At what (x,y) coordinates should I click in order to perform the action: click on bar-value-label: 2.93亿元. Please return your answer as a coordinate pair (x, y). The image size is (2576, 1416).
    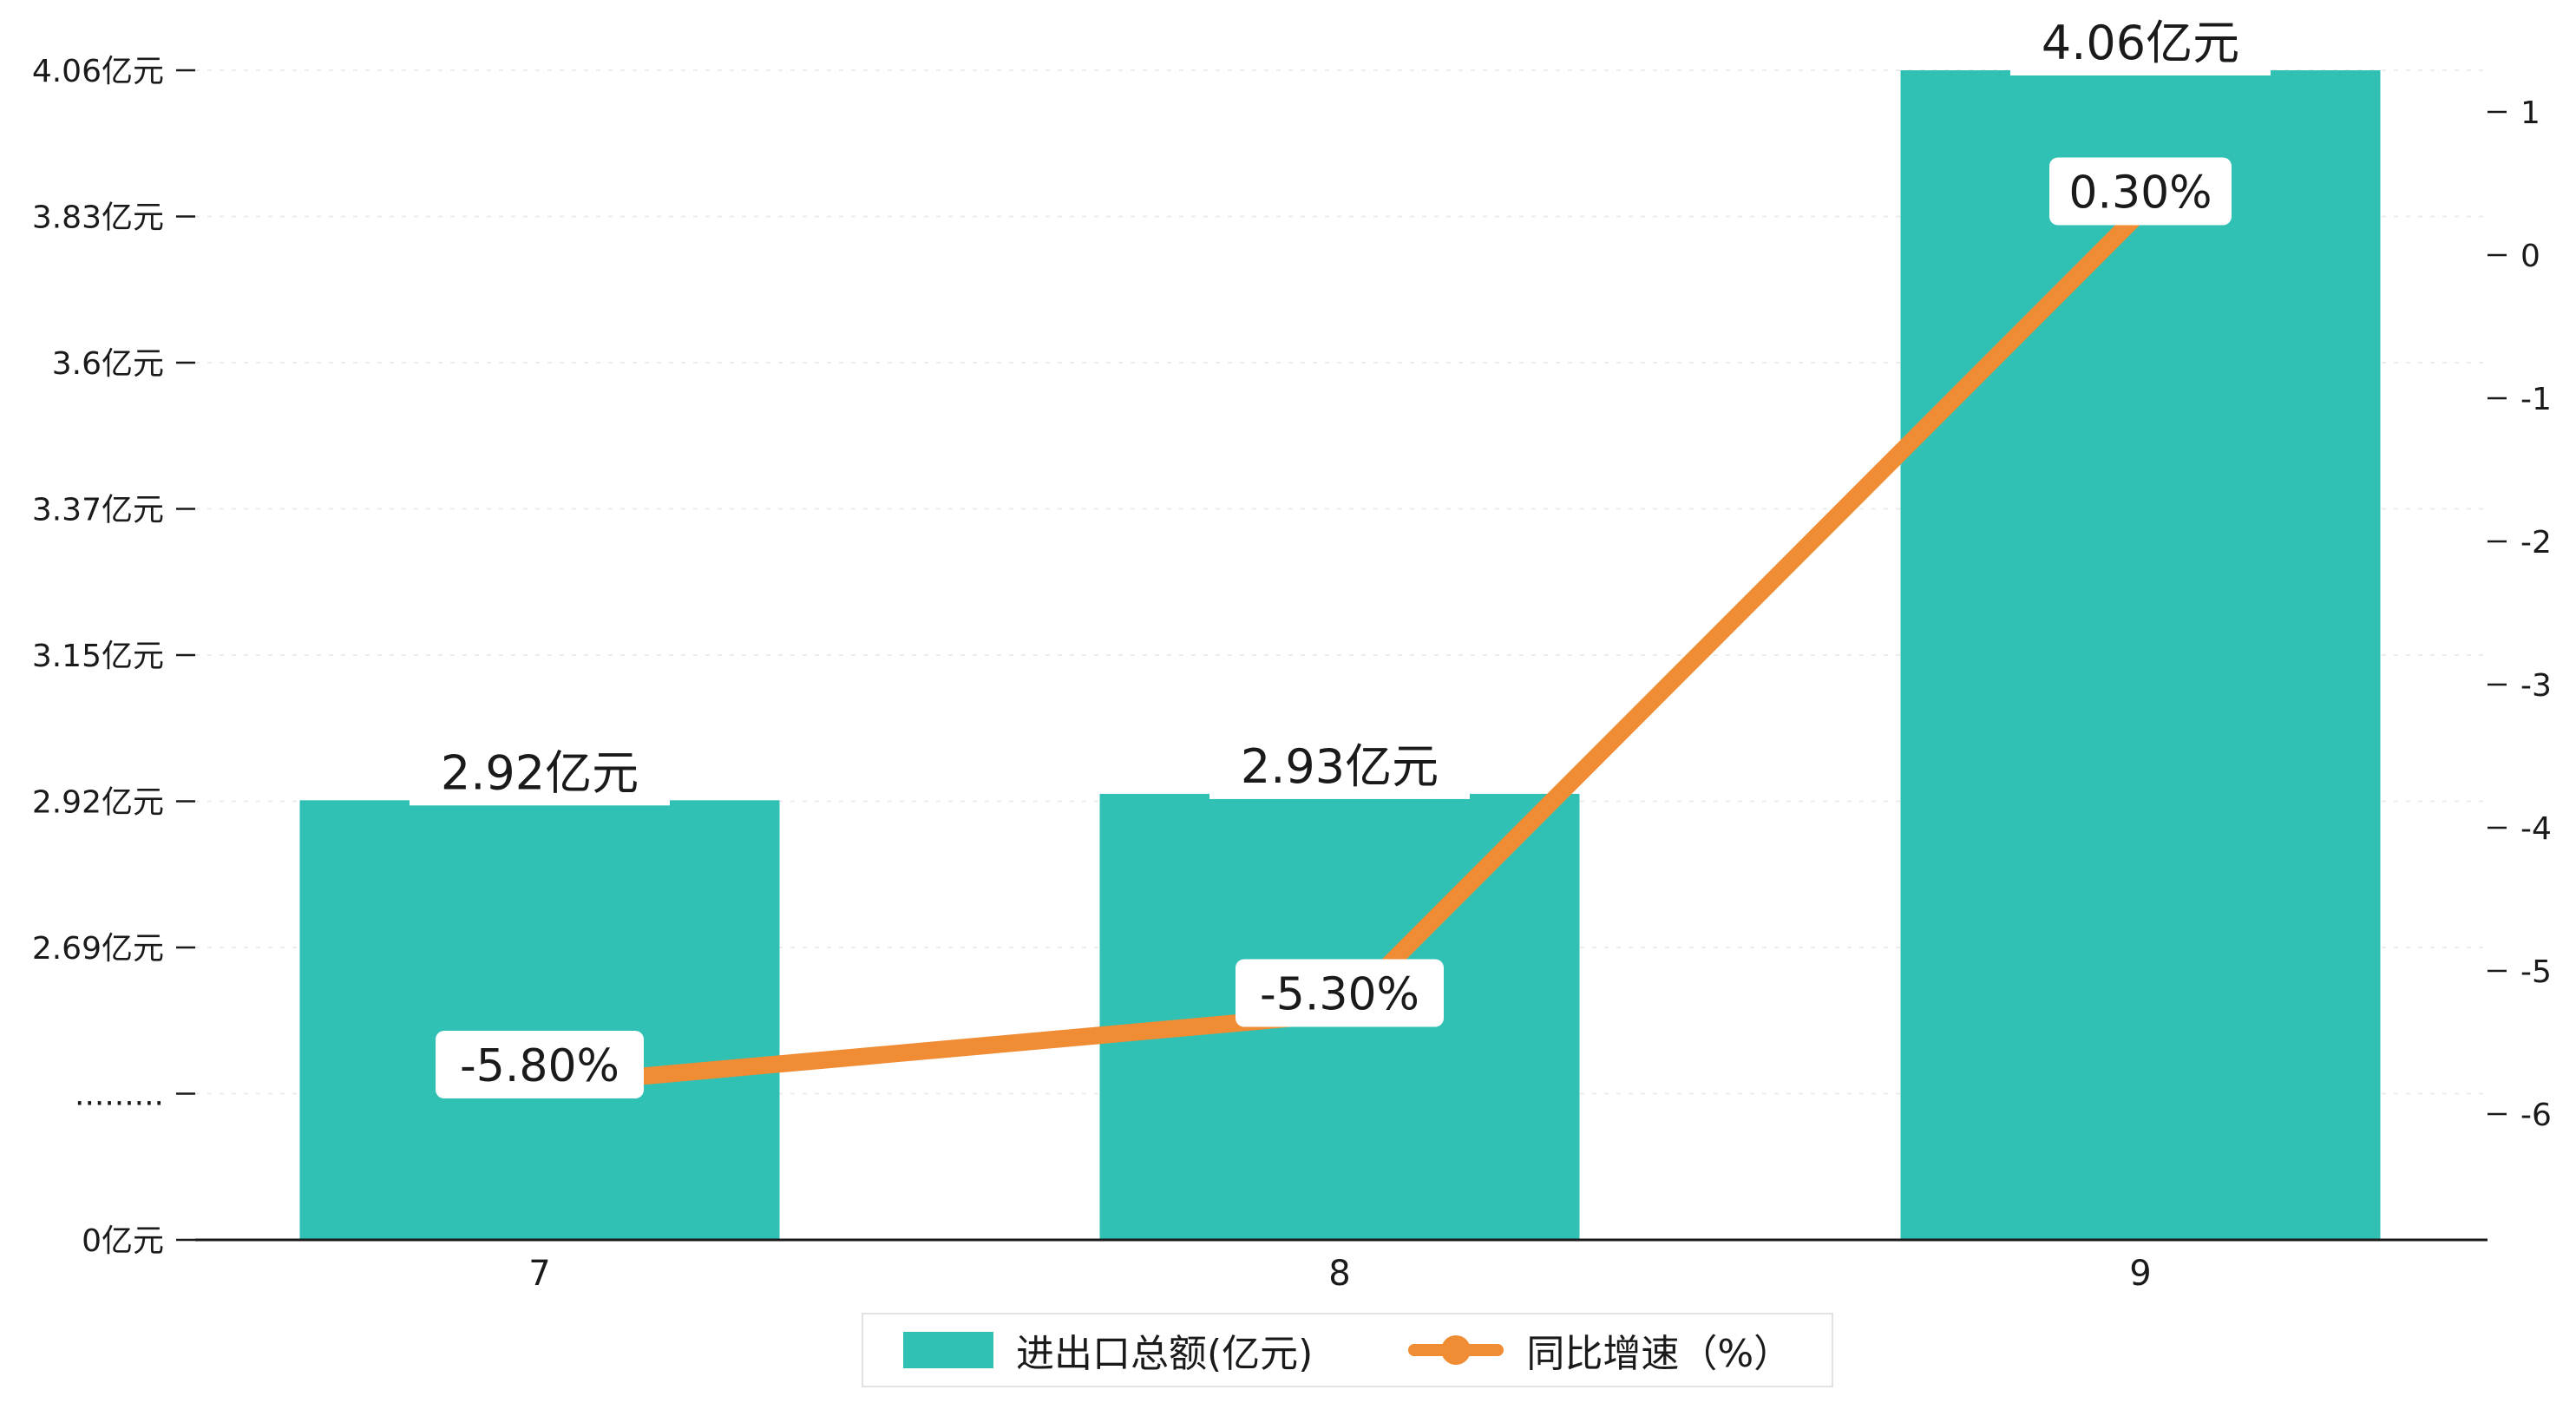
    Looking at the image, I should click on (1340, 767).